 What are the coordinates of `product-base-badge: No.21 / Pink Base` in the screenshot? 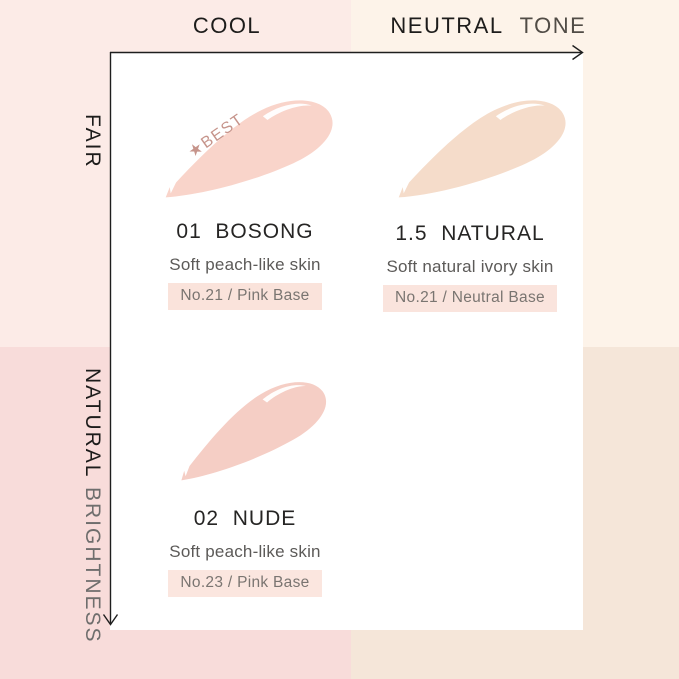 It's located at (245, 296).